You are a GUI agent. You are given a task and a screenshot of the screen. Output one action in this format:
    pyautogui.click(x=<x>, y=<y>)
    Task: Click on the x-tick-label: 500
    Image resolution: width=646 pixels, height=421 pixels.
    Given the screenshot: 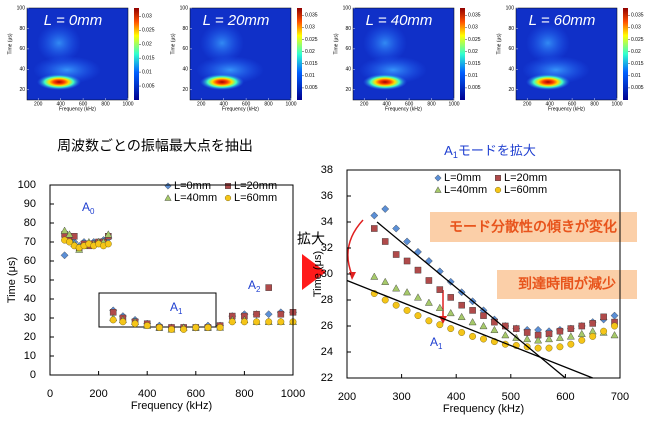 What is the action you would take?
    pyautogui.click(x=511, y=397)
    